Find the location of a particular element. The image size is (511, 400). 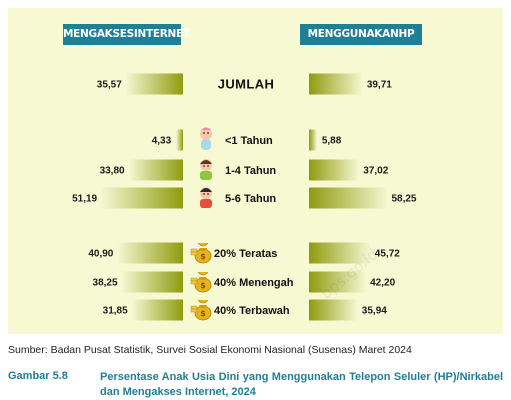

value-label-internet-2: 33,80 is located at coordinates (112, 171).